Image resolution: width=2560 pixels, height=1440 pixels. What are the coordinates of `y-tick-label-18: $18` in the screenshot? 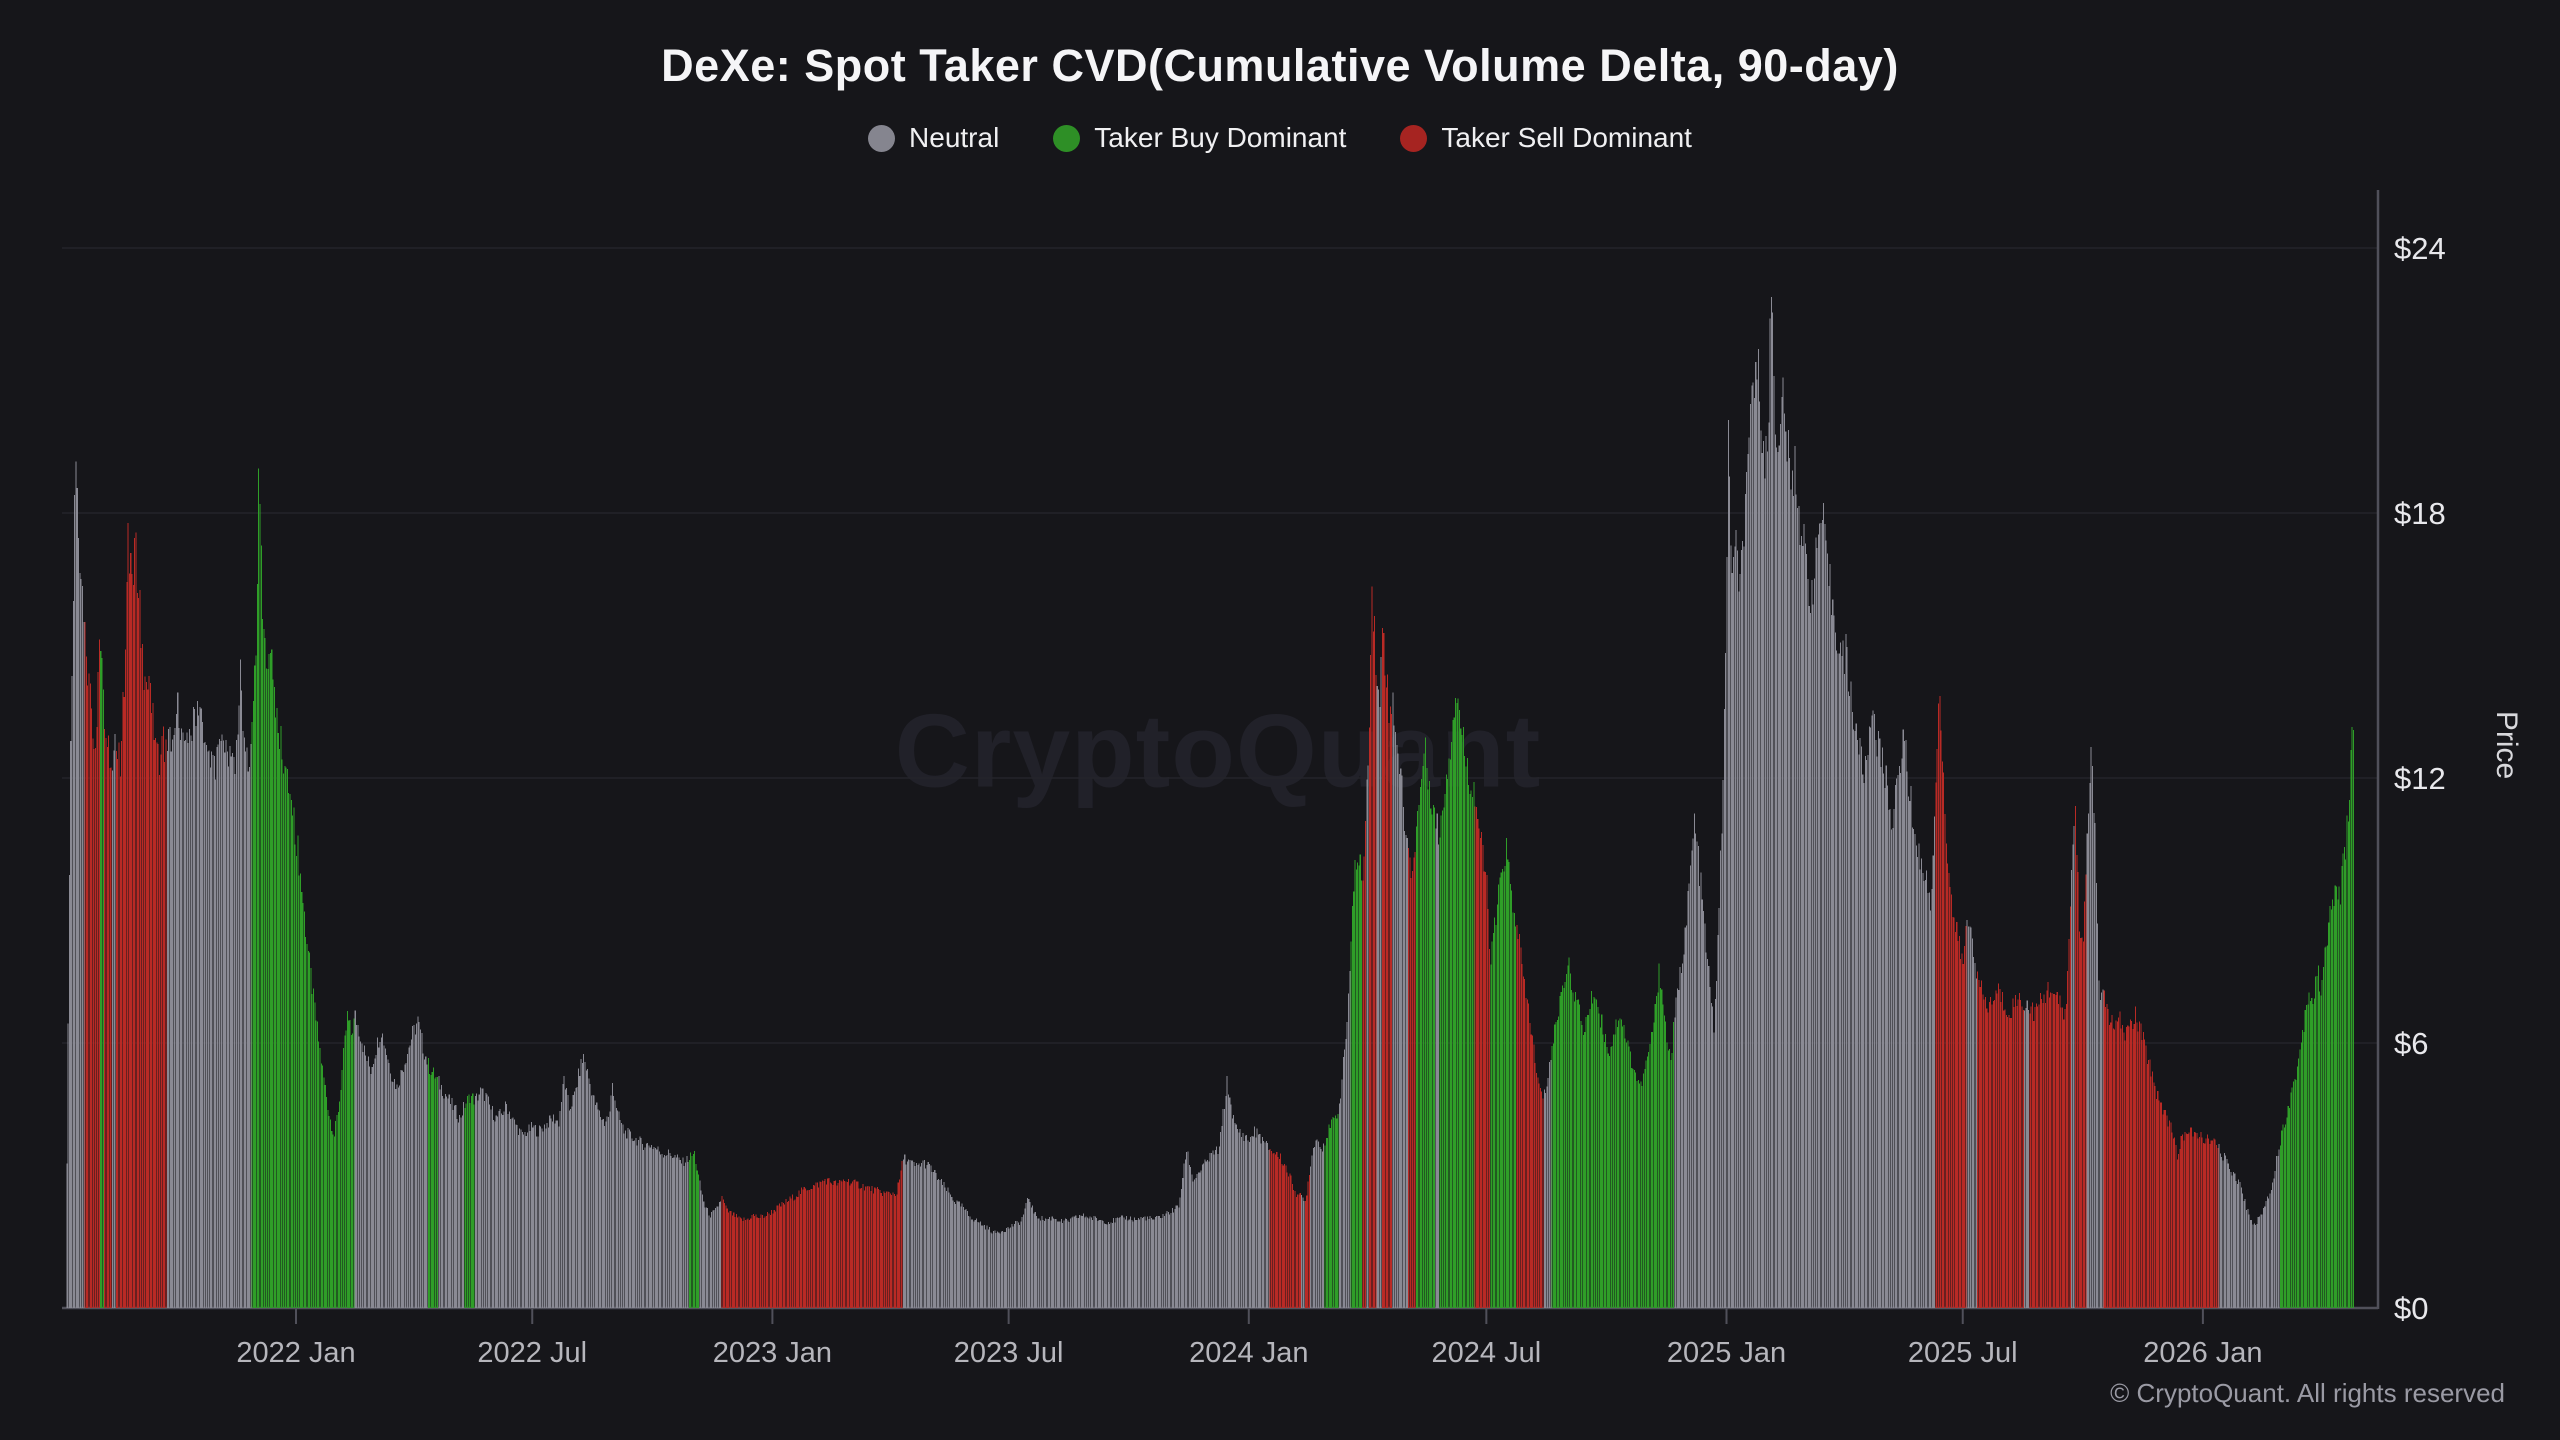 It's located at (2420, 513).